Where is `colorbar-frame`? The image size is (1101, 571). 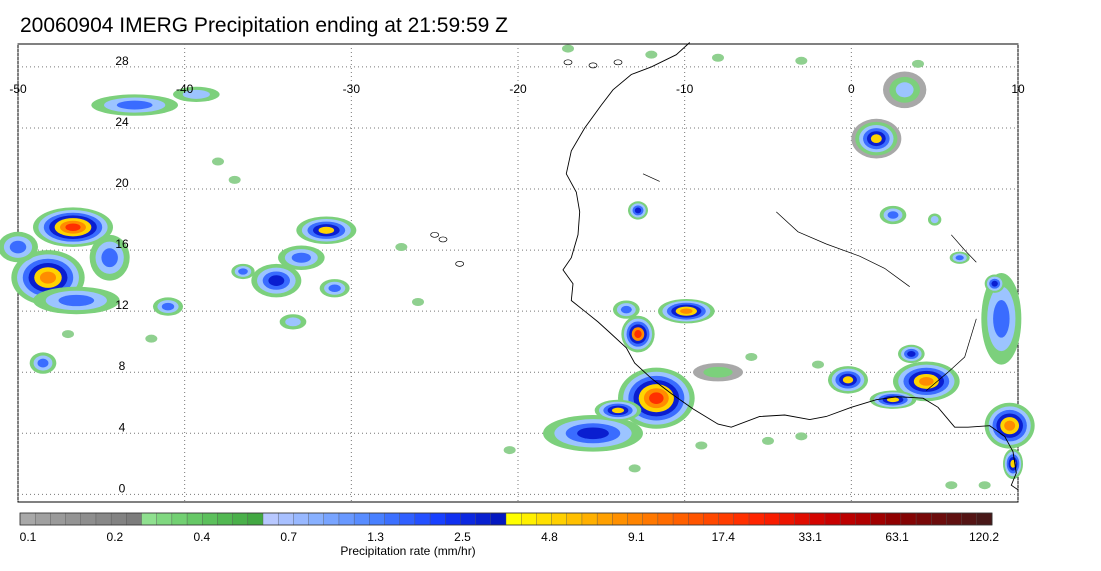 colorbar-frame is located at coordinates (506, 519).